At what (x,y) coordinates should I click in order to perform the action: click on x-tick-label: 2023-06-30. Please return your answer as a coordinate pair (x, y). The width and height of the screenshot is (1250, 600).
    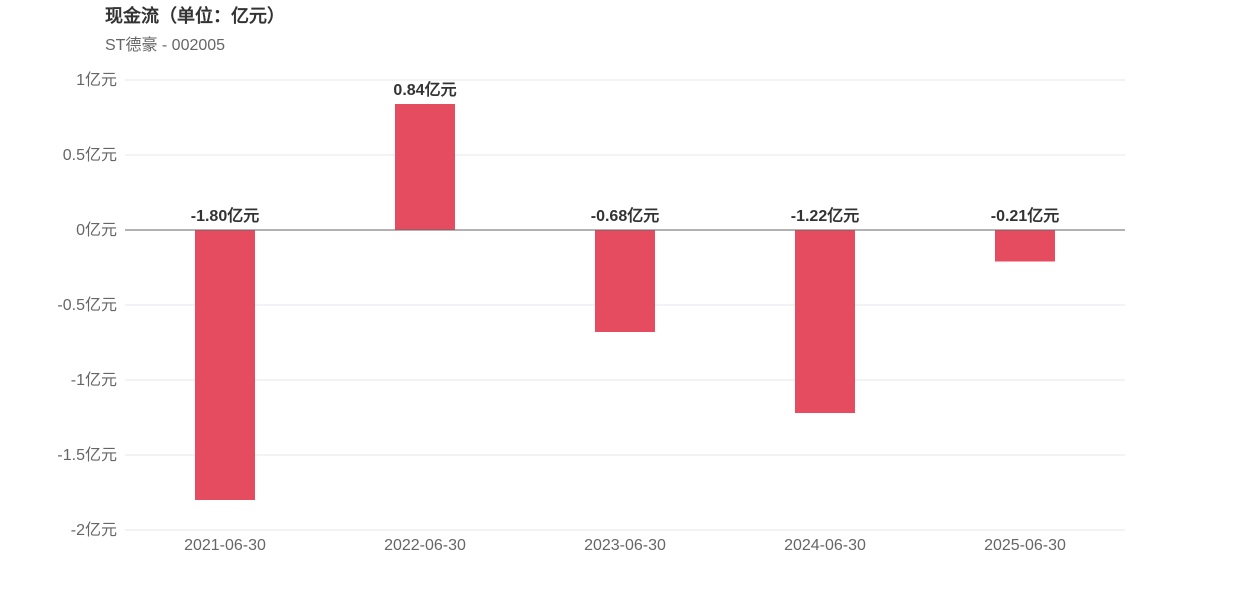
    Looking at the image, I should click on (625, 545).